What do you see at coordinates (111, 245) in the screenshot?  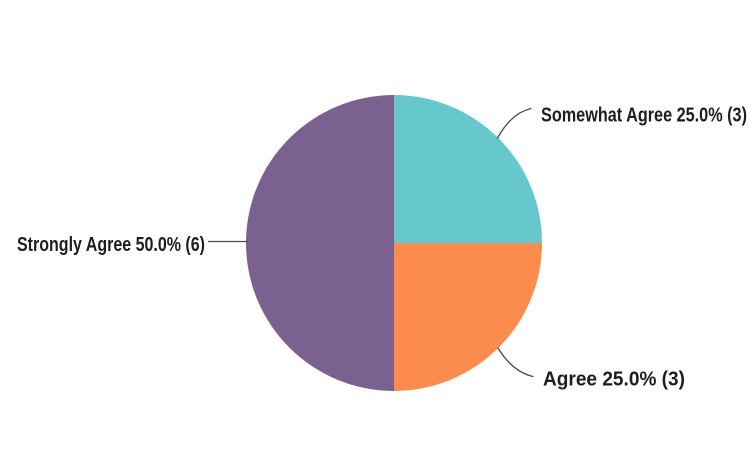 I see `slice-label-strongly-agree: Strongly Agree 50.0% (6)` at bounding box center [111, 245].